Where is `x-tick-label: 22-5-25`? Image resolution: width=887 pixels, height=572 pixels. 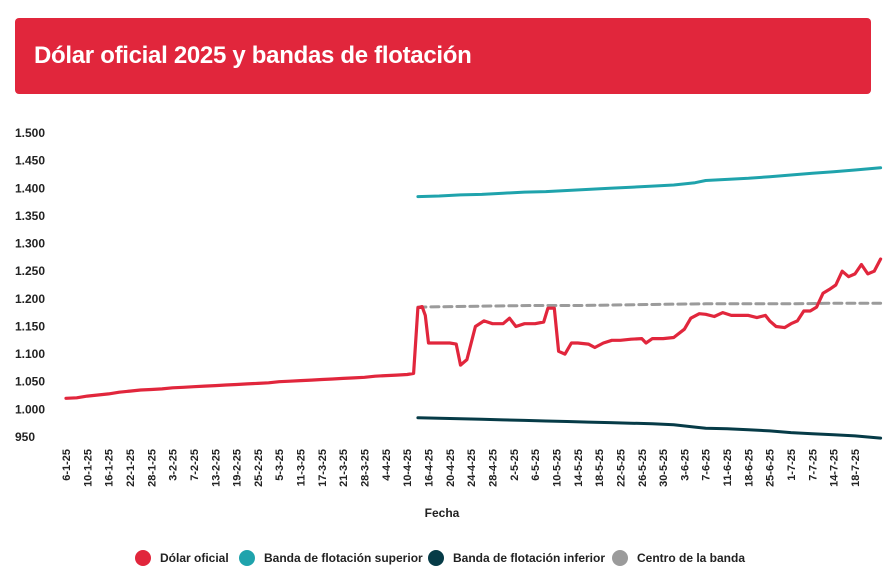
x-tick-label: 22-5-25 is located at coordinates (621, 468).